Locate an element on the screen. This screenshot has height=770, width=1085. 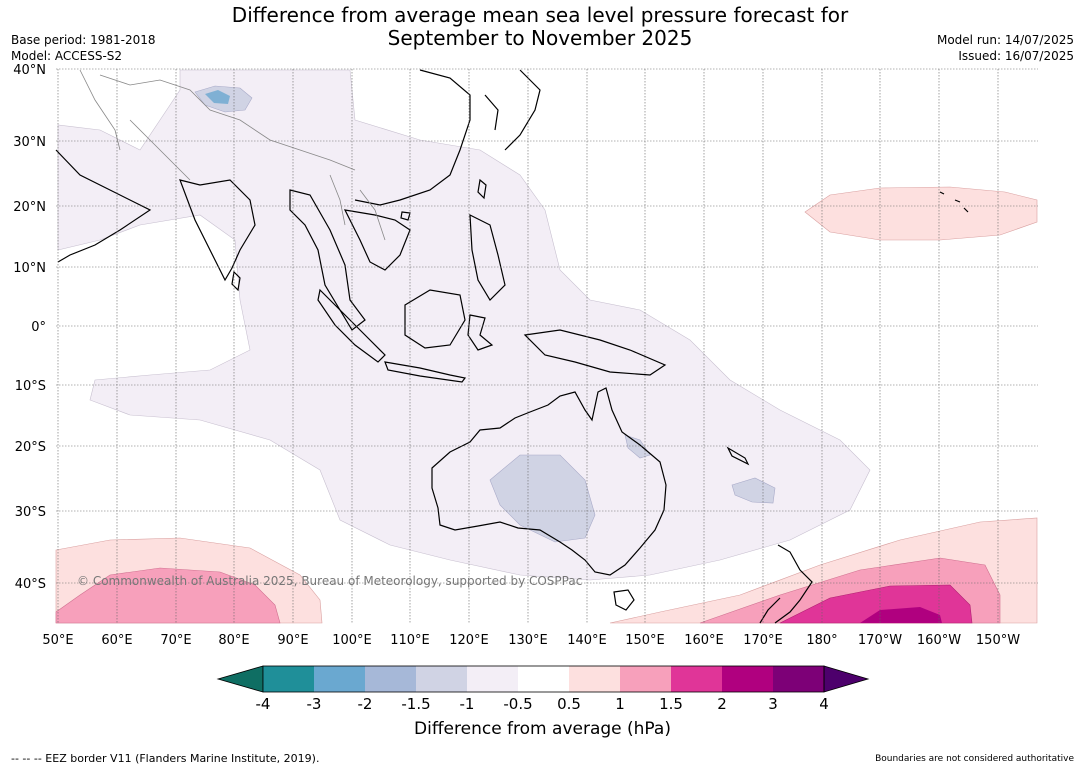
coast-indochina is located at coordinates (377, 240).